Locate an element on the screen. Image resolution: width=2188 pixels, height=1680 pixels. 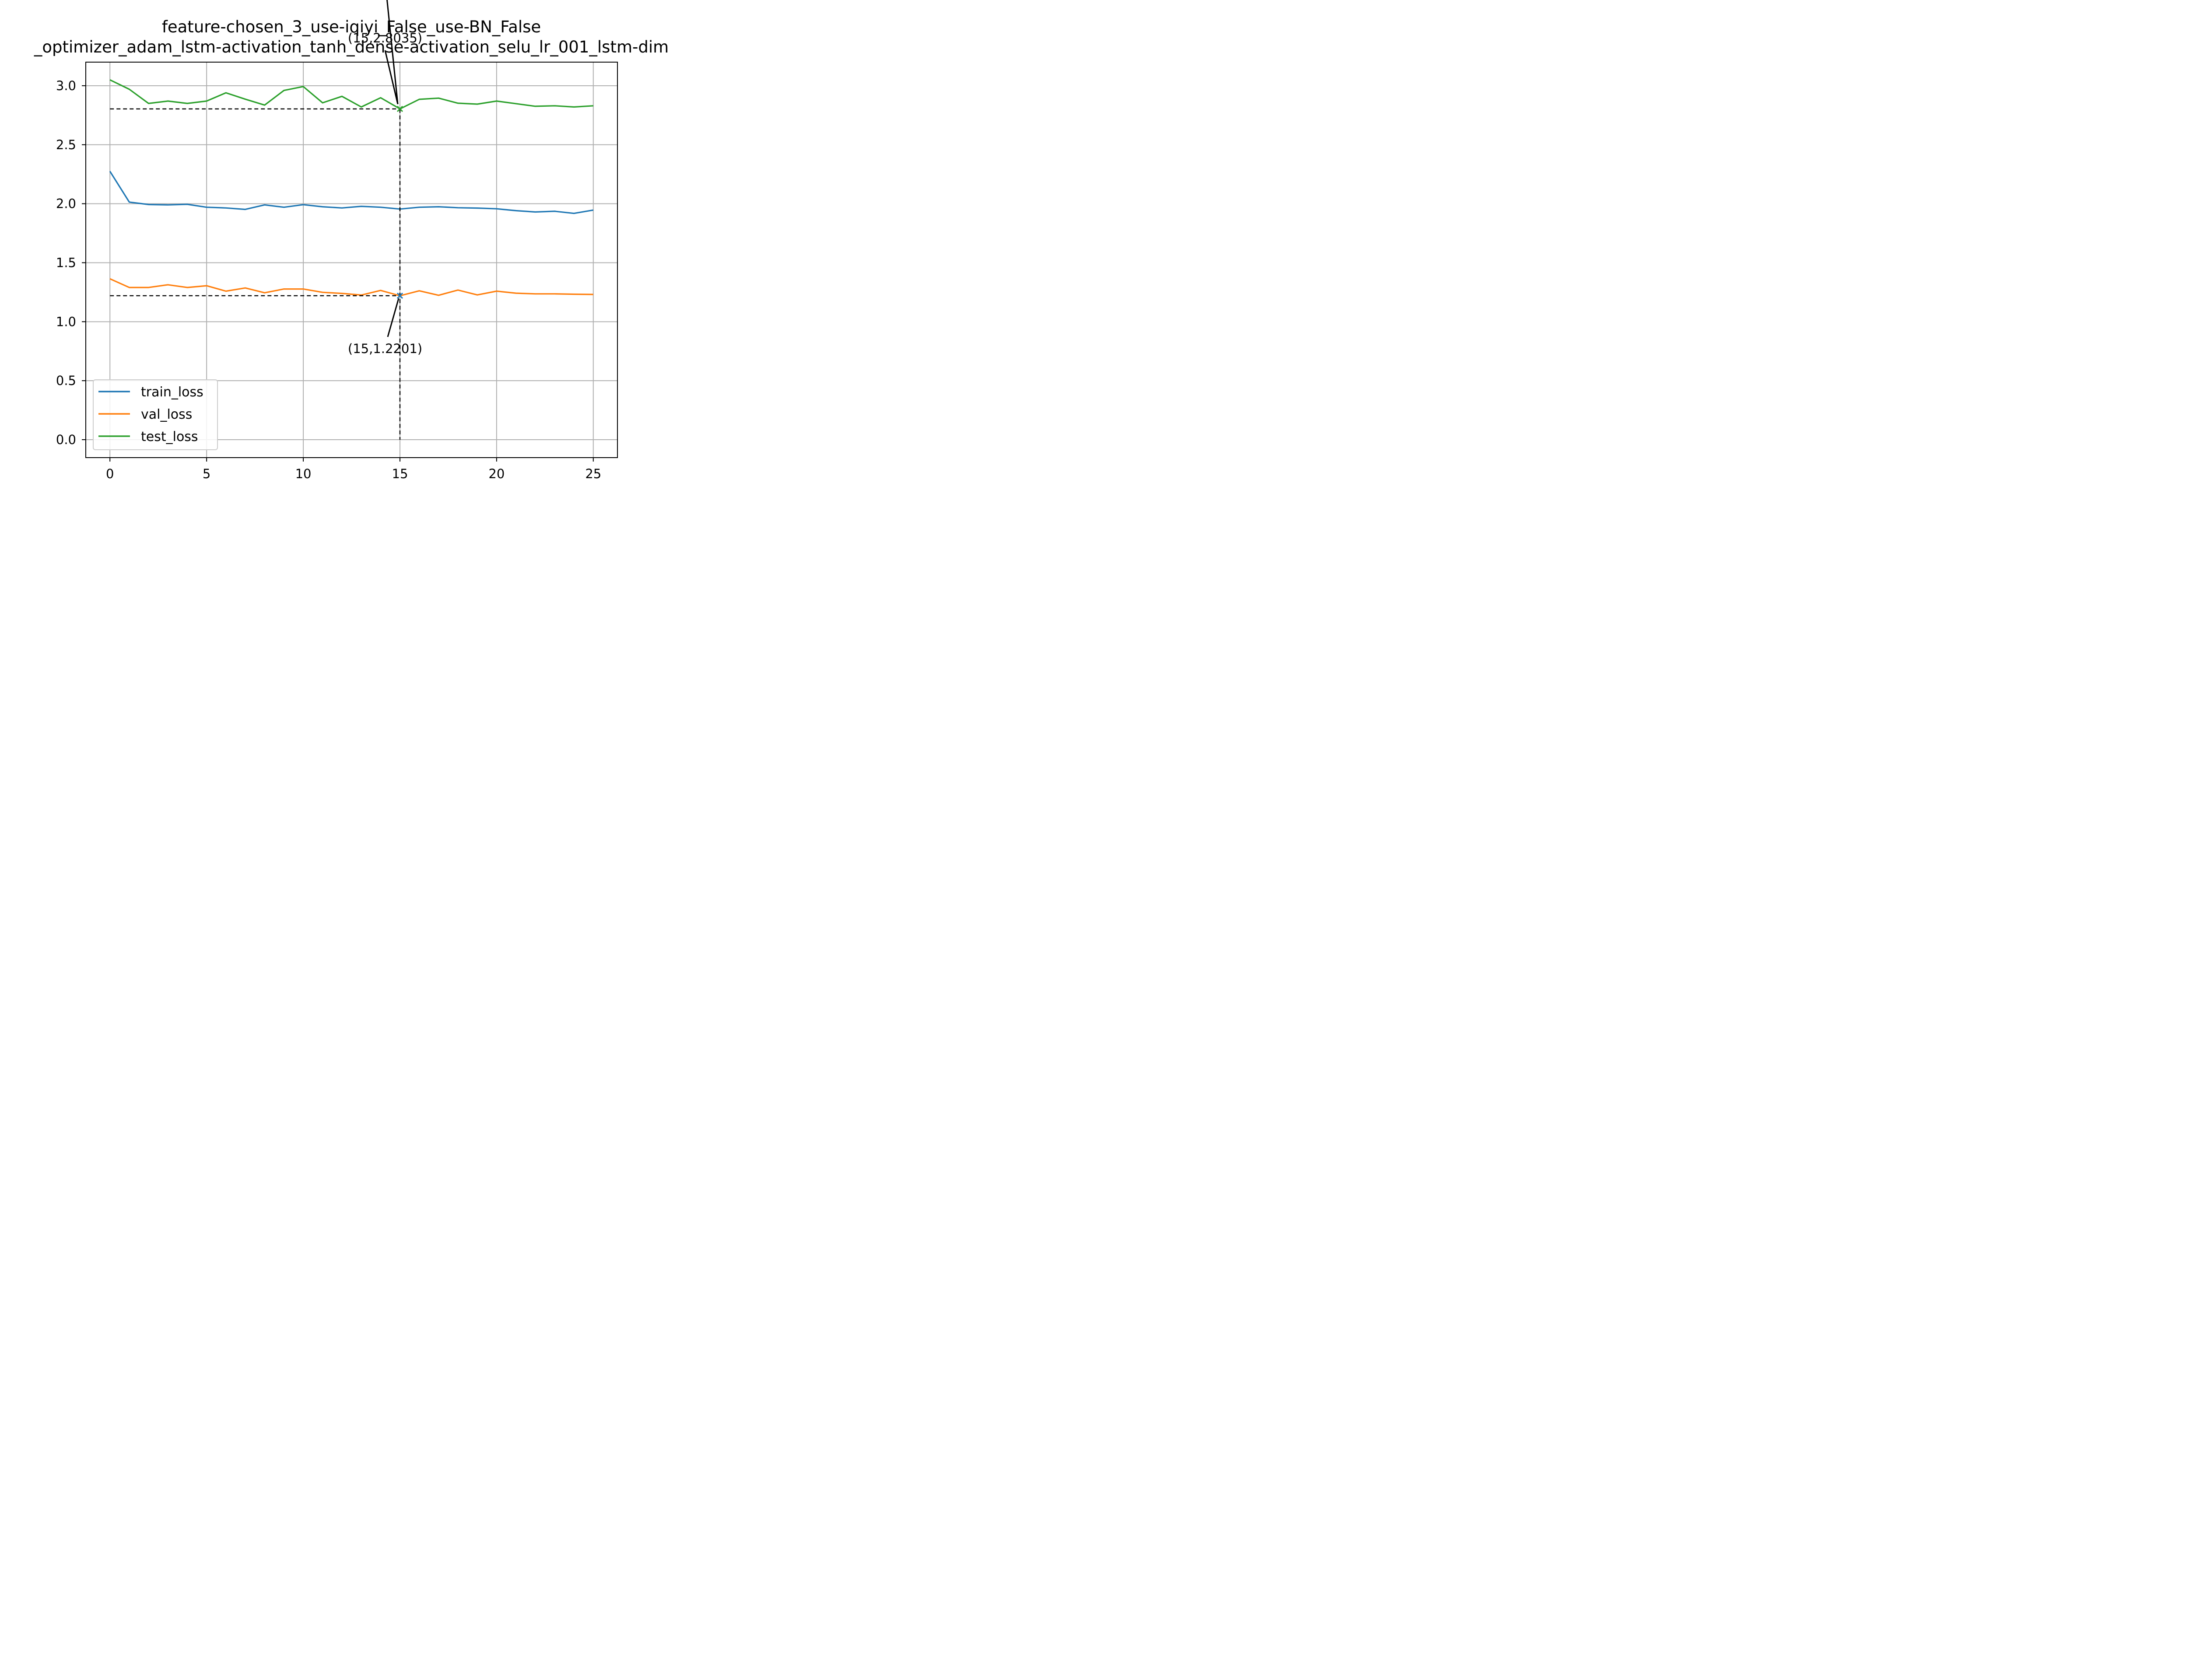
x-tick-label: 0 is located at coordinates (110, 473).